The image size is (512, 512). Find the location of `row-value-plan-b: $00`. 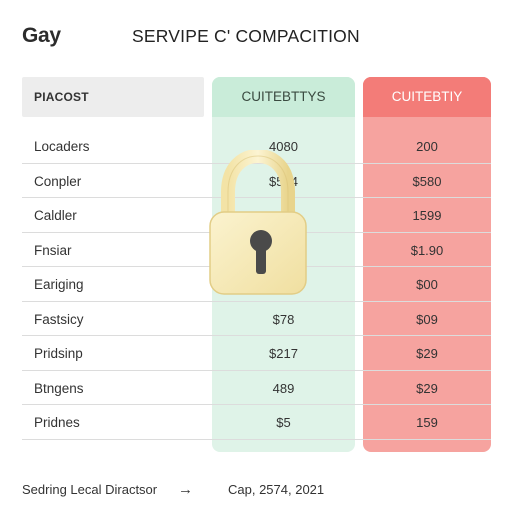

row-value-plan-b: $00 is located at coordinates (427, 284).